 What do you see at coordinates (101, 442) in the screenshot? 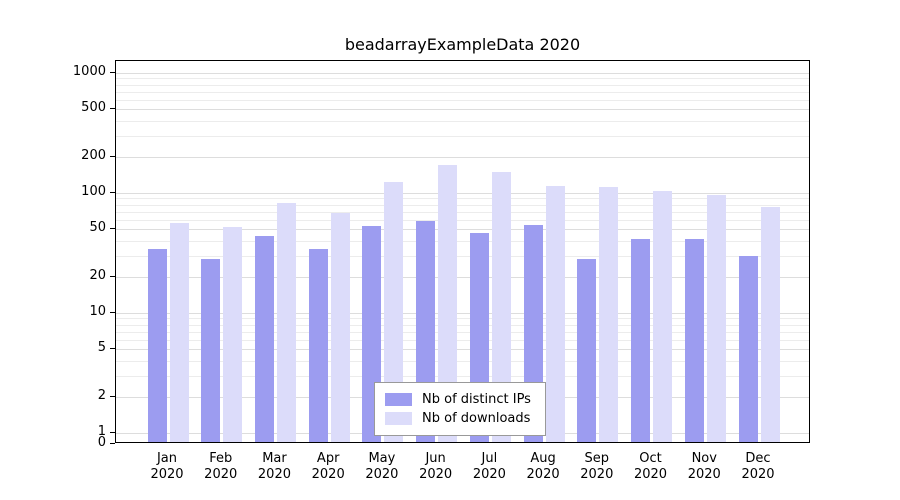
I see `y-tick-label-0: 0` at bounding box center [101, 442].